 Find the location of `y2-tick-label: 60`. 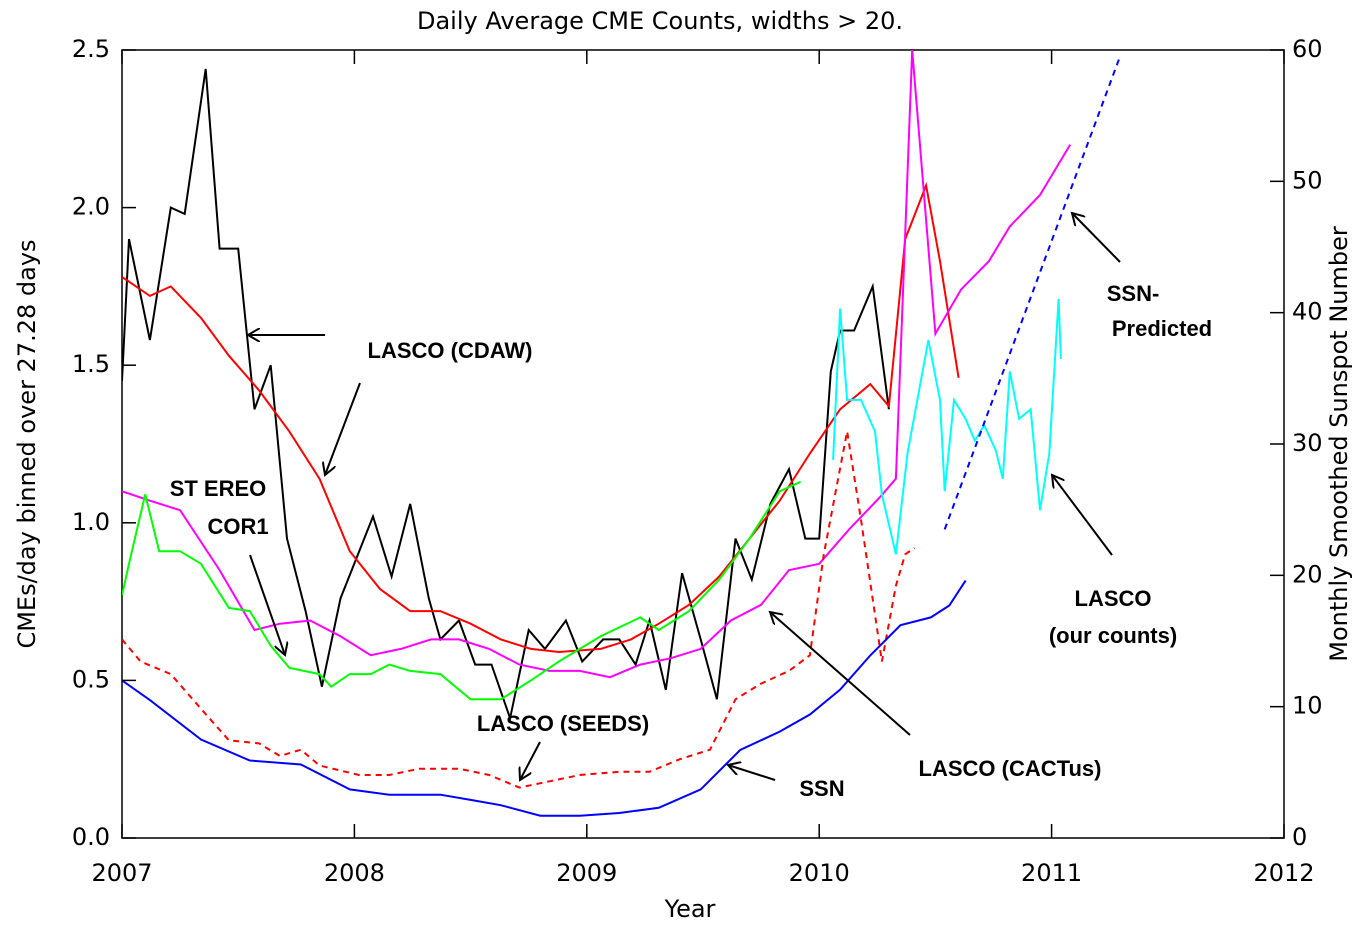

y2-tick-label: 60 is located at coordinates (1307, 49).